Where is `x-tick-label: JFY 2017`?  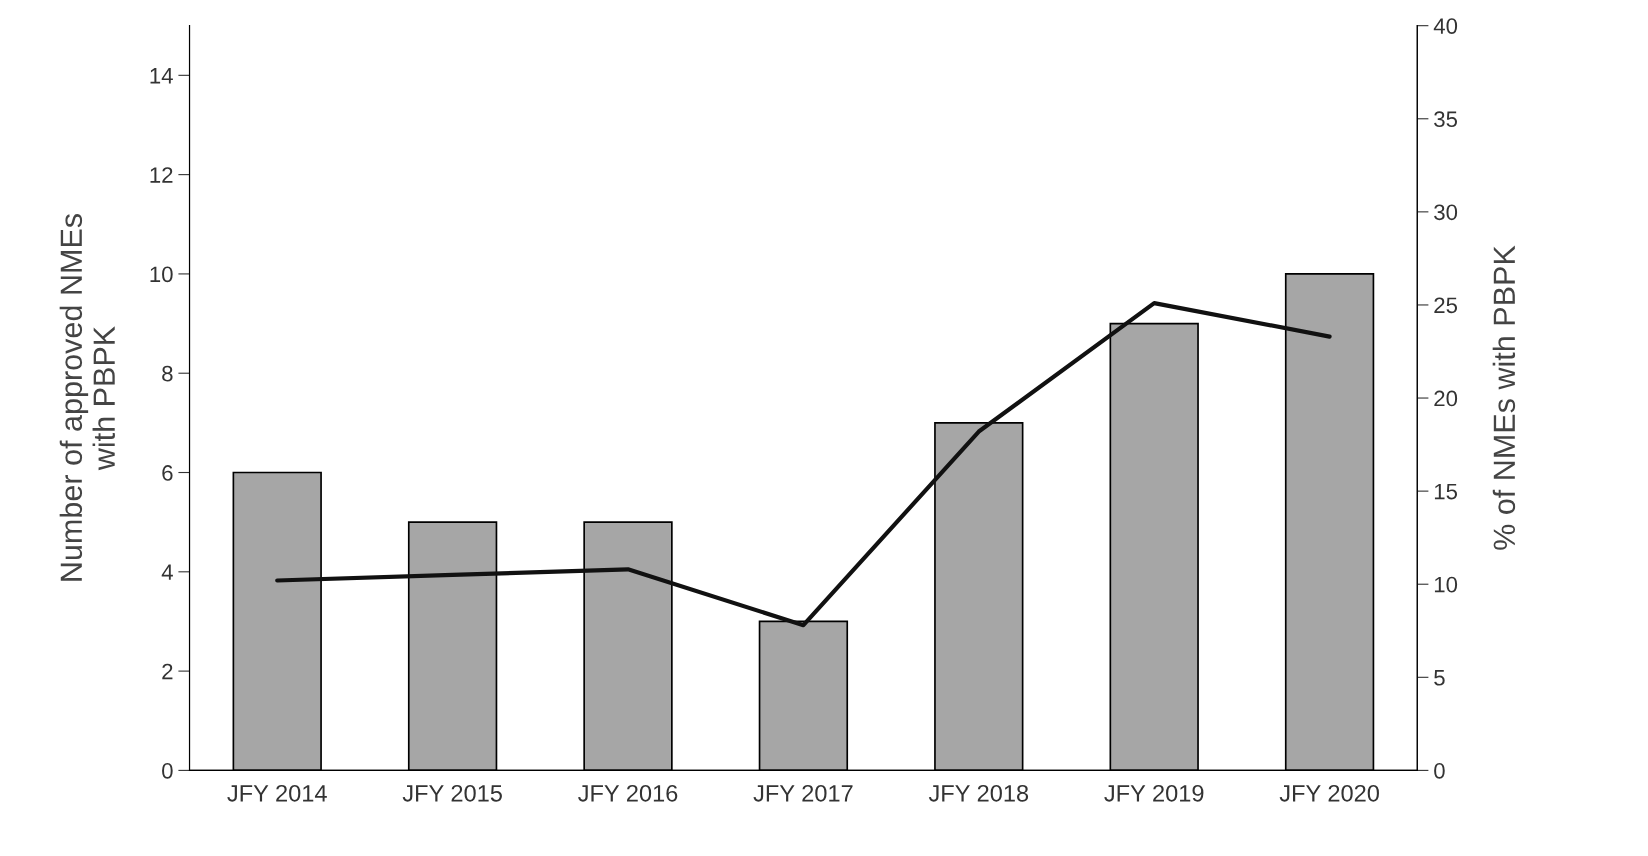 x-tick-label: JFY 2017 is located at coordinates (803, 793).